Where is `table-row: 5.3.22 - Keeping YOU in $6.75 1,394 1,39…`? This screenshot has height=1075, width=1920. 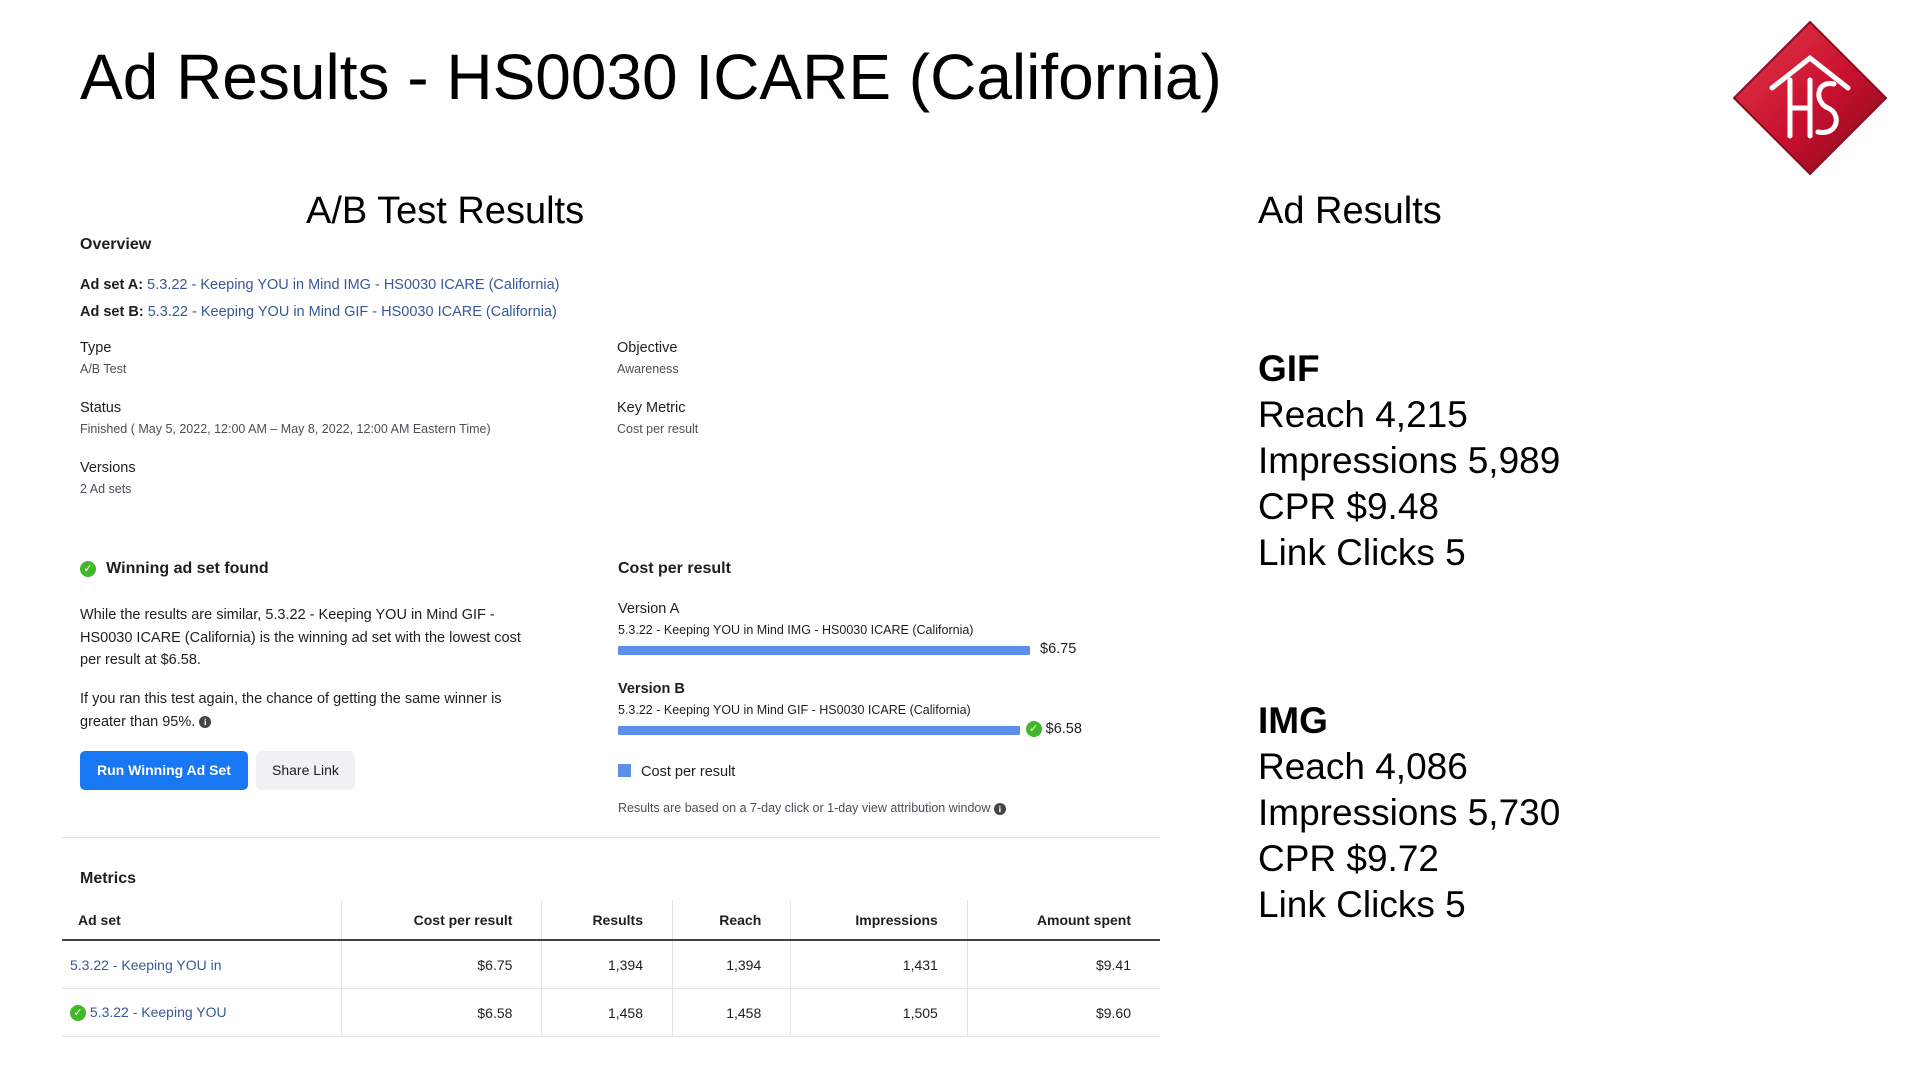 table-row: 5.3.22 - Keeping YOU in $6.75 1,394 1,39… is located at coordinates (611, 964).